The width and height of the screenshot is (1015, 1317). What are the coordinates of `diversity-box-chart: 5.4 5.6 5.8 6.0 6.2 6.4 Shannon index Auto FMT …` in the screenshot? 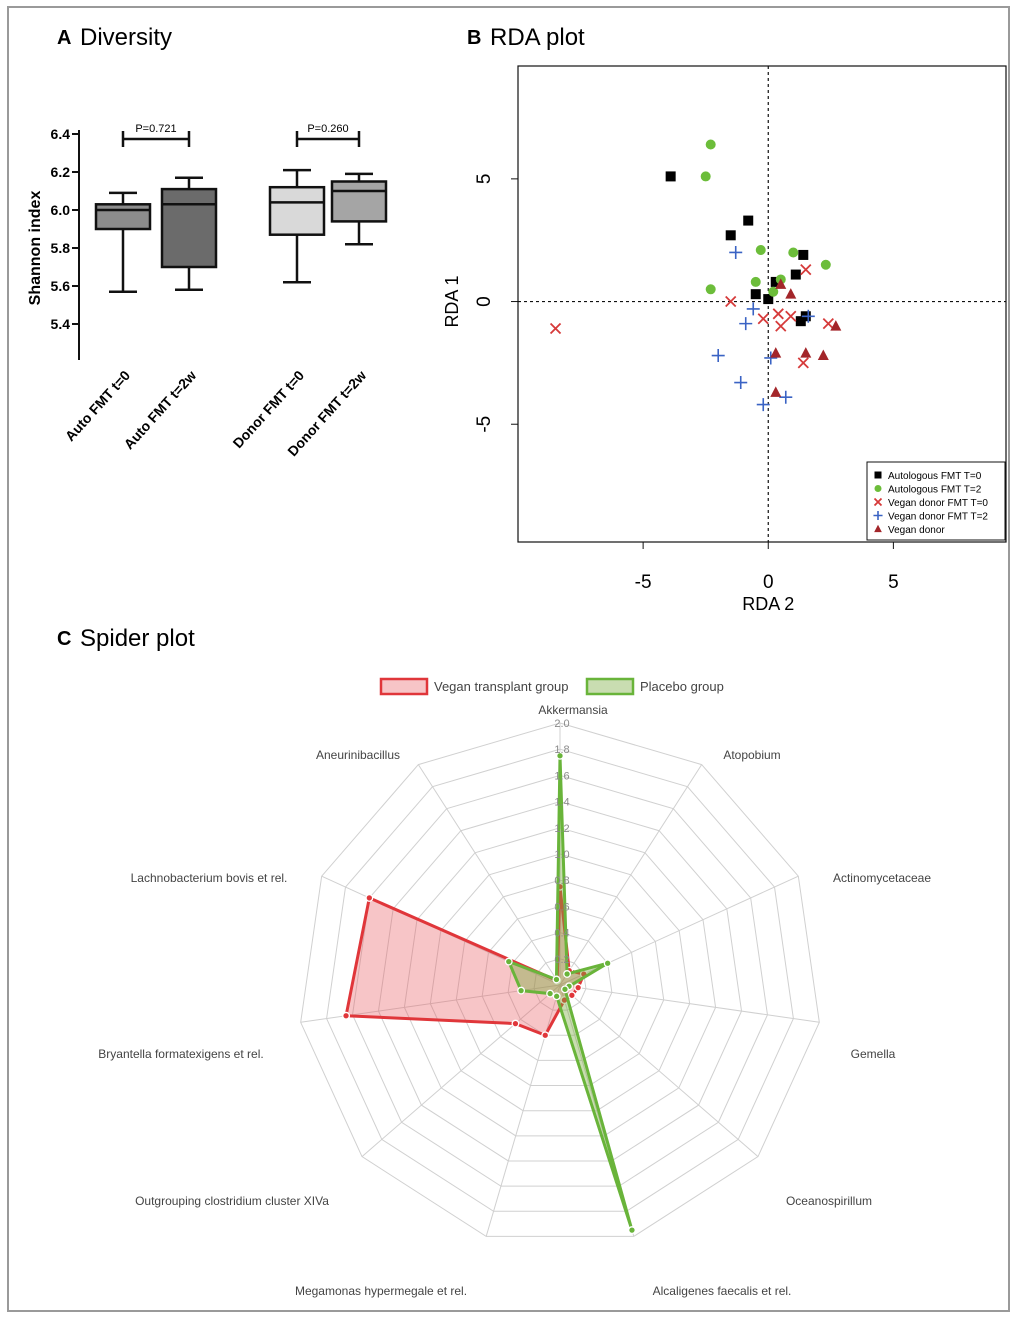 It's located at (207, 291).